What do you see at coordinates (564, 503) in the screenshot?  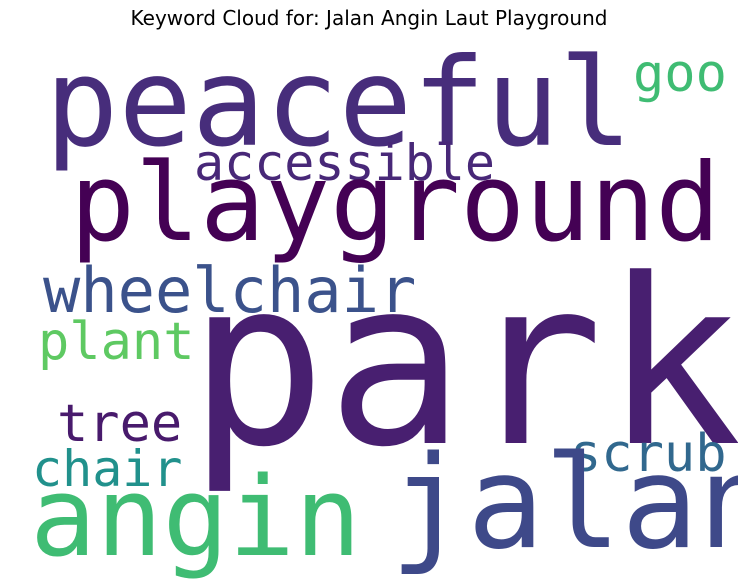 I see `word-jalan: jalan` at bounding box center [564, 503].